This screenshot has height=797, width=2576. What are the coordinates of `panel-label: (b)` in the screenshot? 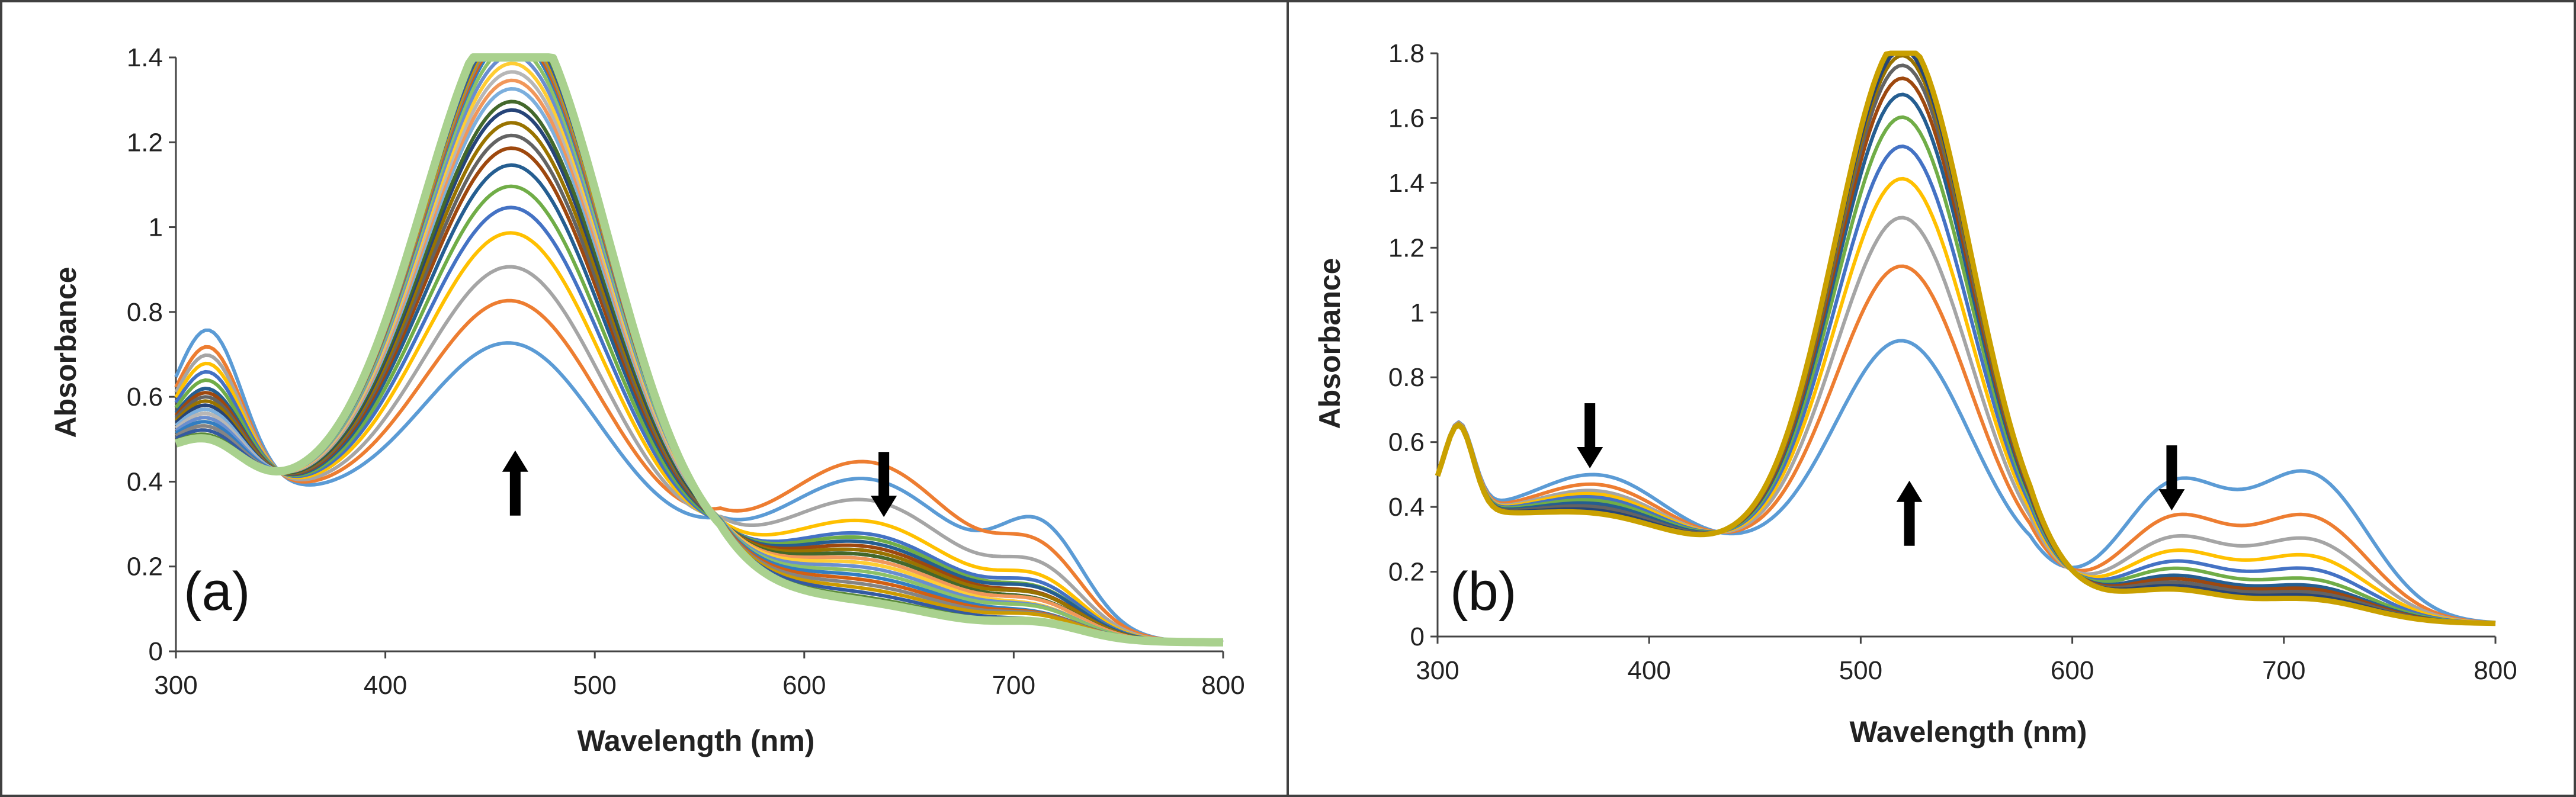 It's located at (1483, 591).